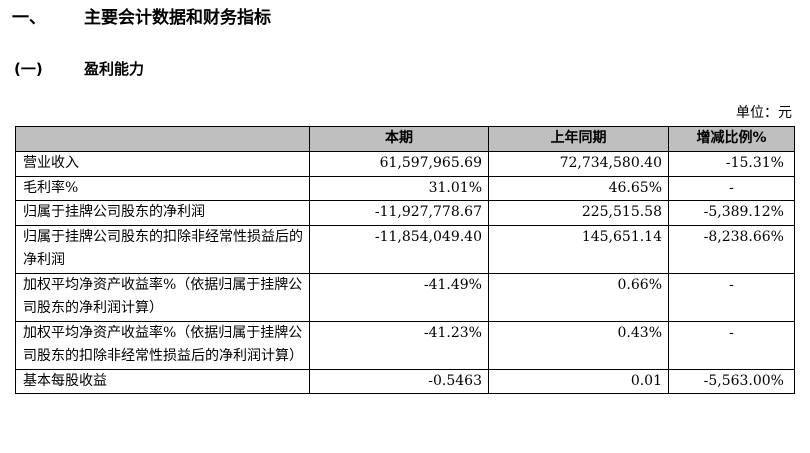 The width and height of the screenshot is (810, 453). Describe the element at coordinates (162, 164) in the screenshot. I see `row-label: 营业收入` at that location.